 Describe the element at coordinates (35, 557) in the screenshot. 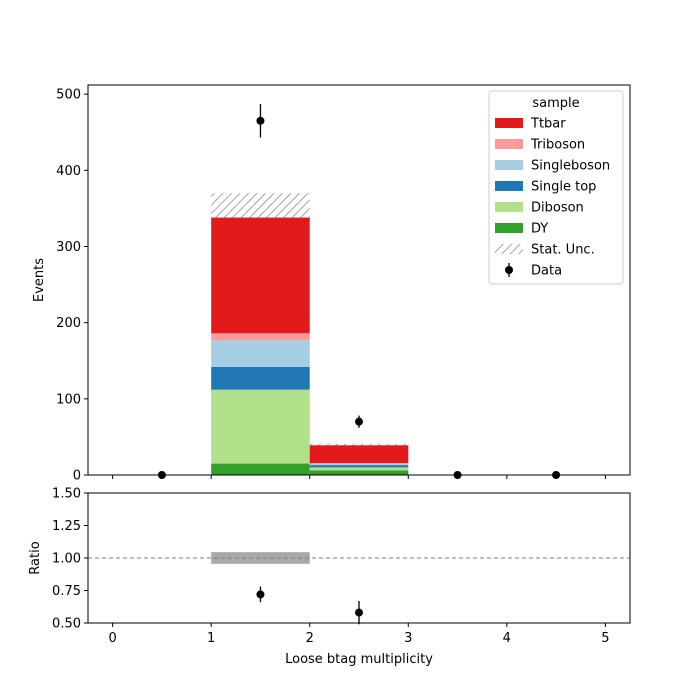

I see `ratio-y-axis-label: Ratio` at that location.